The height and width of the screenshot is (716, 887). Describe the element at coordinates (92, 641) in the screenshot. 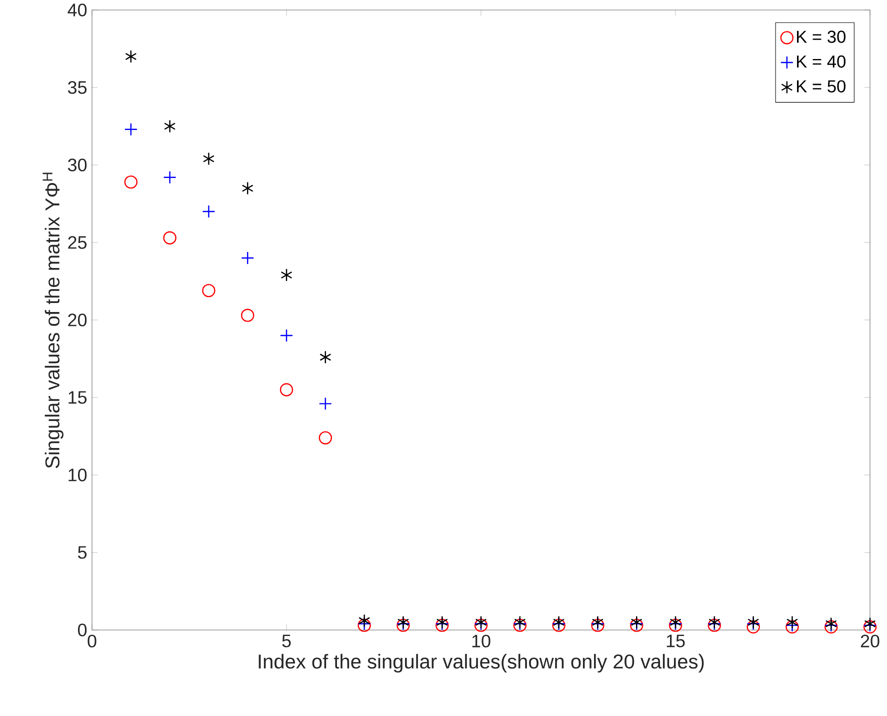

I see `x-tick-label: 0` at that location.